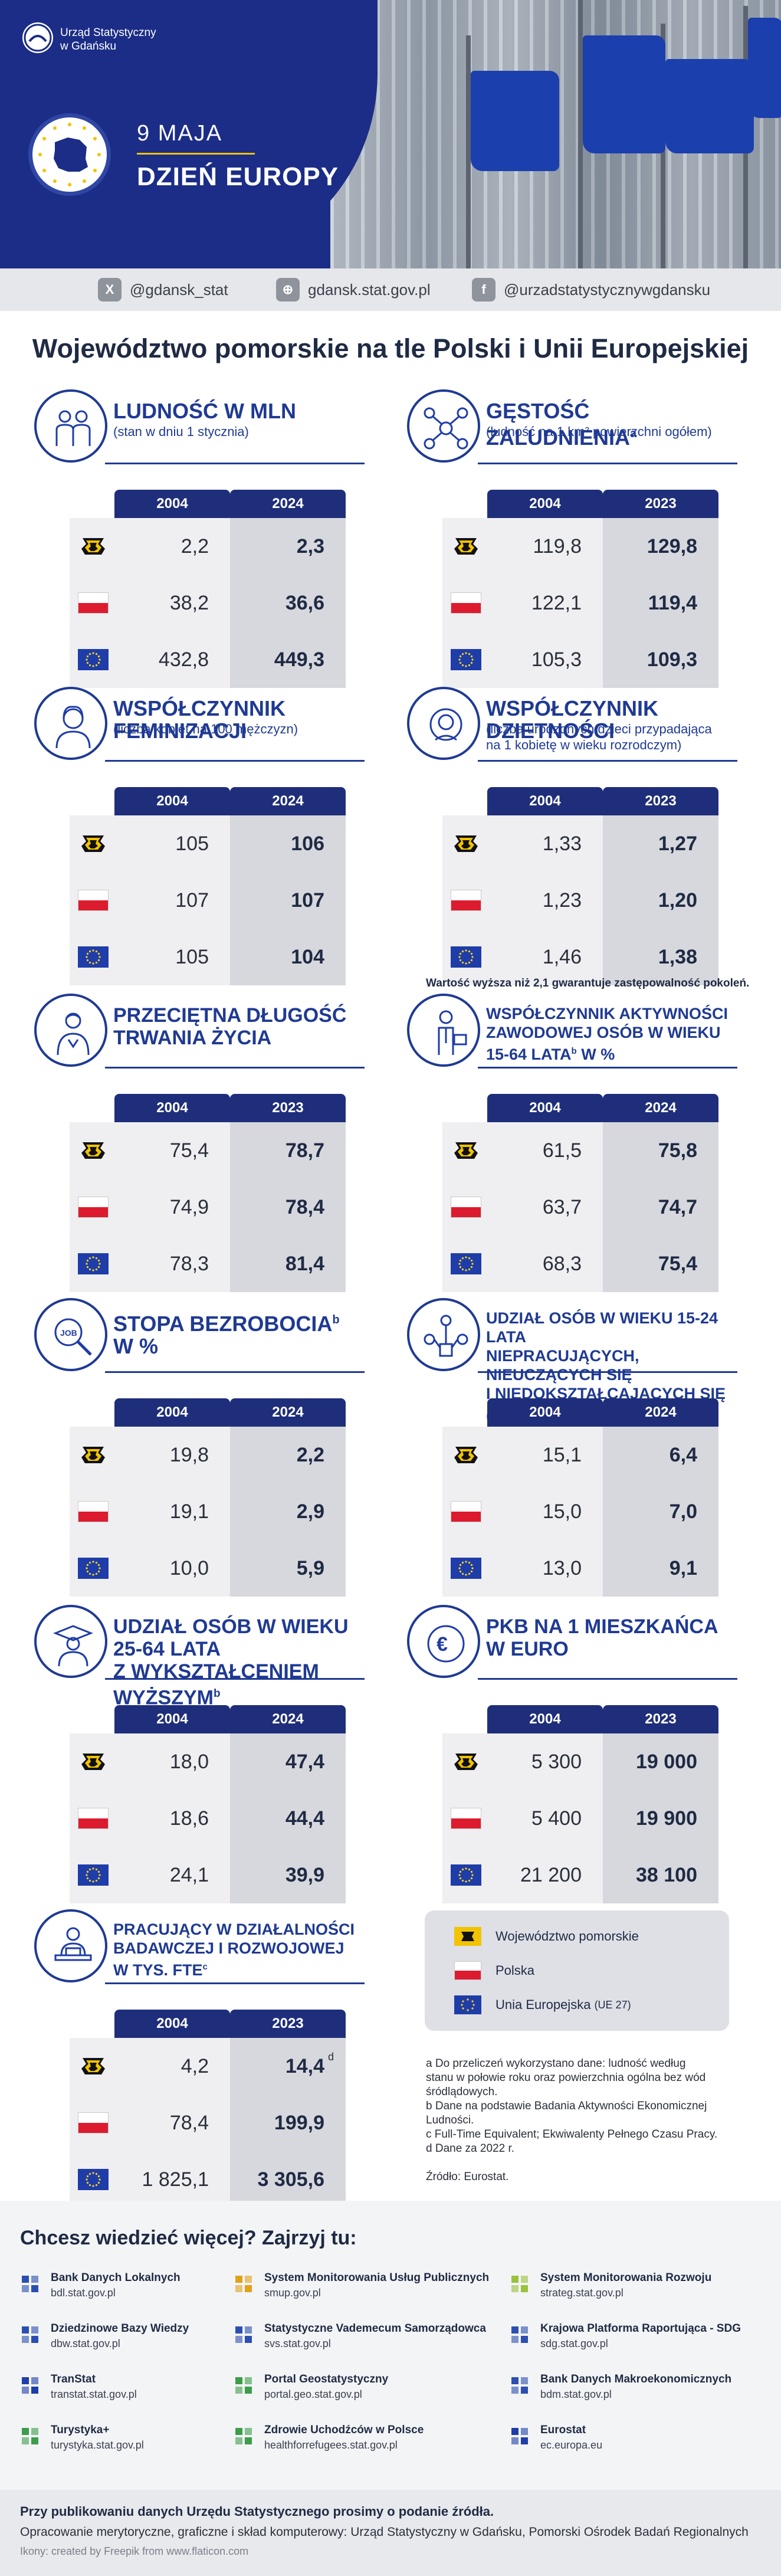  Describe the element at coordinates (297, 2343) in the screenshot. I see `resource-url: svs.stat.gov.pl` at that location.